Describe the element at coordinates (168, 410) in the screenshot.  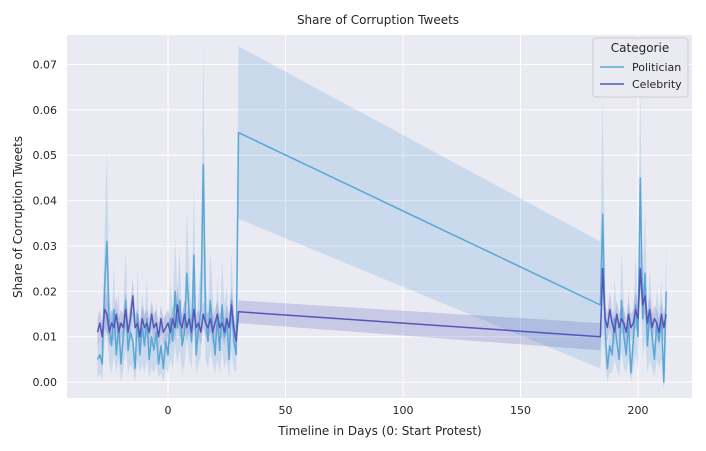
I see `x-tick-label: 0` at that location.